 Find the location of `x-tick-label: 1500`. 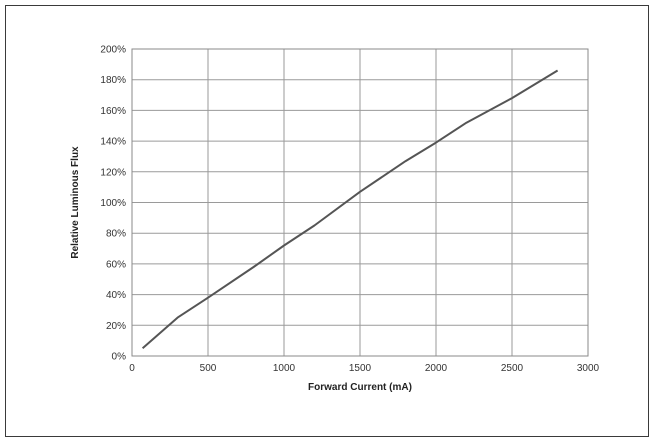

x-tick-label: 1500 is located at coordinates (360, 368).